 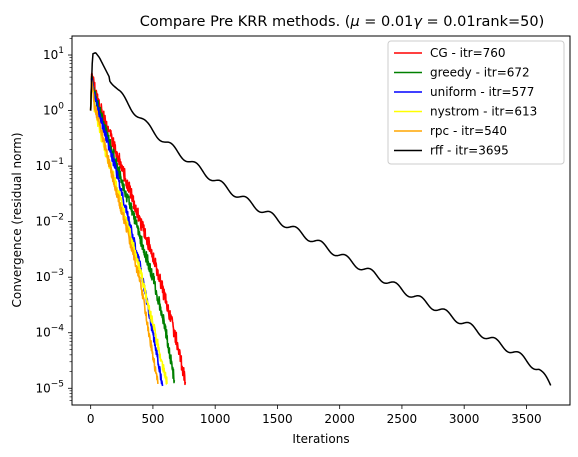 I want to click on y-tick-label-0: 10¹, so click(x=53, y=54).